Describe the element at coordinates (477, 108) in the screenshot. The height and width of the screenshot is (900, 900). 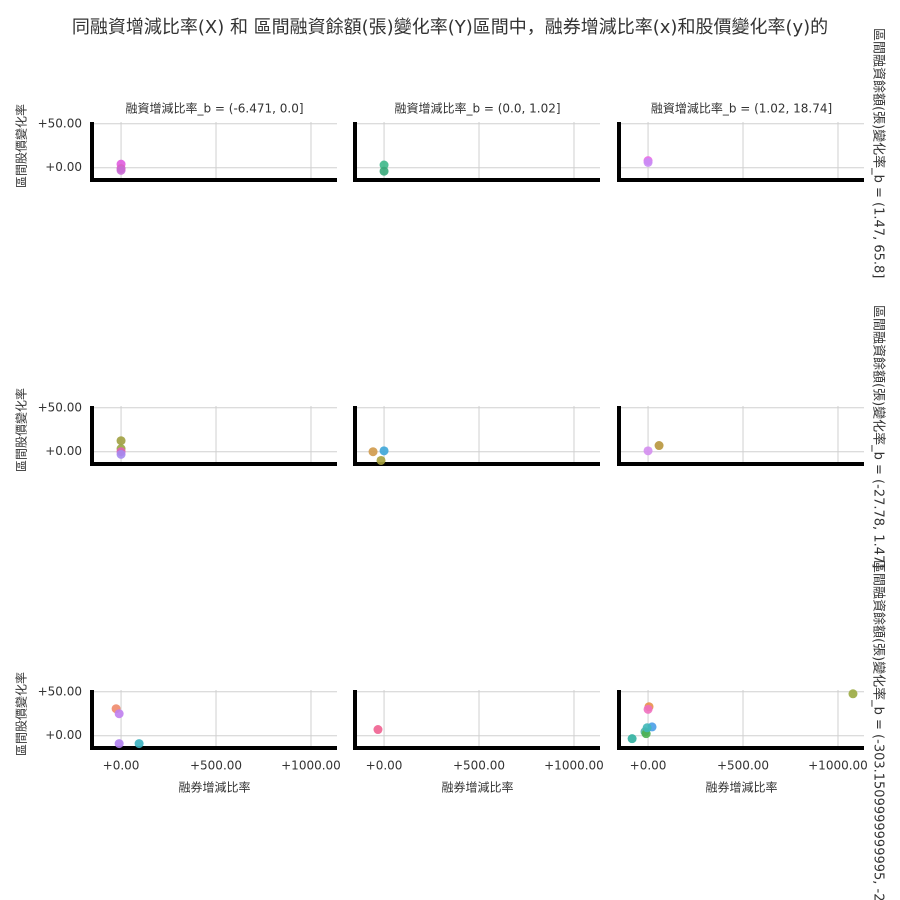
I see `panel-title: 融資增減比率_b = (0.0, 1.02]` at that location.